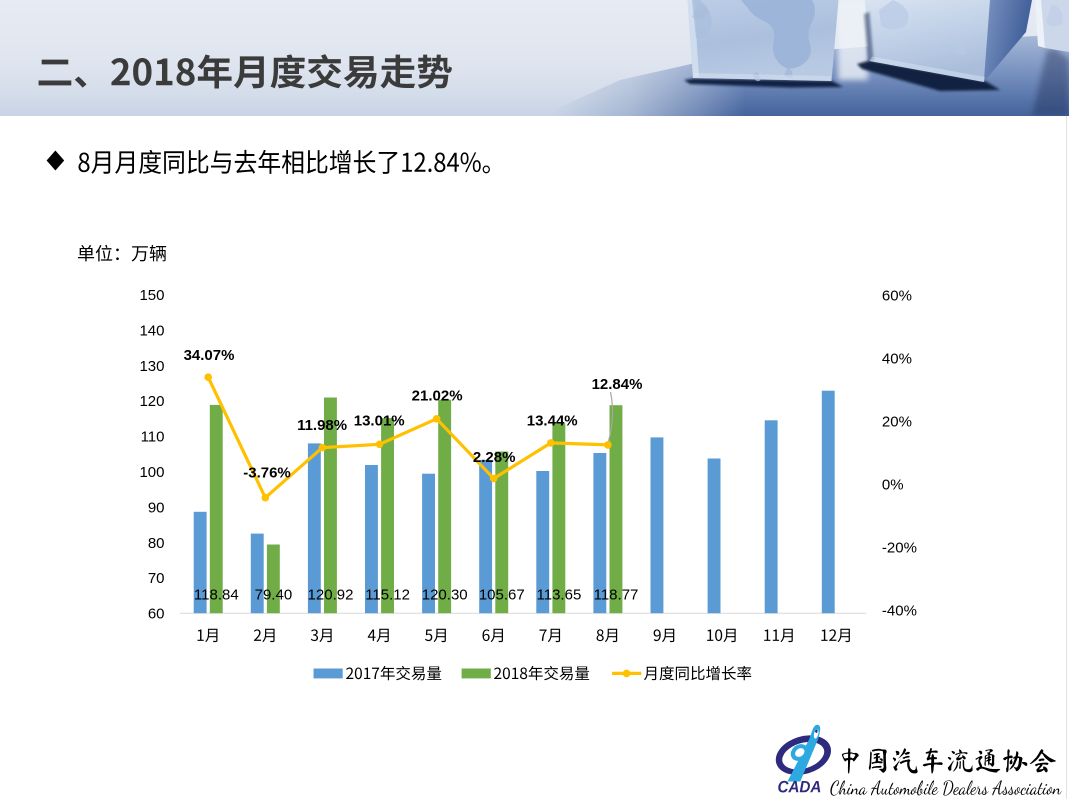  Describe the element at coordinates (445, 594) in the screenshot. I see `svg-text: 120.30` at that location.